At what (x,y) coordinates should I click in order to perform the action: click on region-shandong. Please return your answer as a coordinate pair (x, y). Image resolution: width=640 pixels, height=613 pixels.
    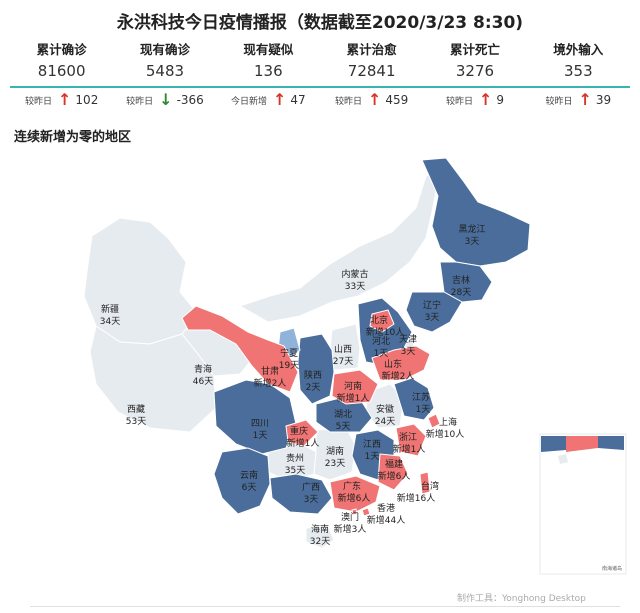
    Looking at the image, I should click on (401, 363).